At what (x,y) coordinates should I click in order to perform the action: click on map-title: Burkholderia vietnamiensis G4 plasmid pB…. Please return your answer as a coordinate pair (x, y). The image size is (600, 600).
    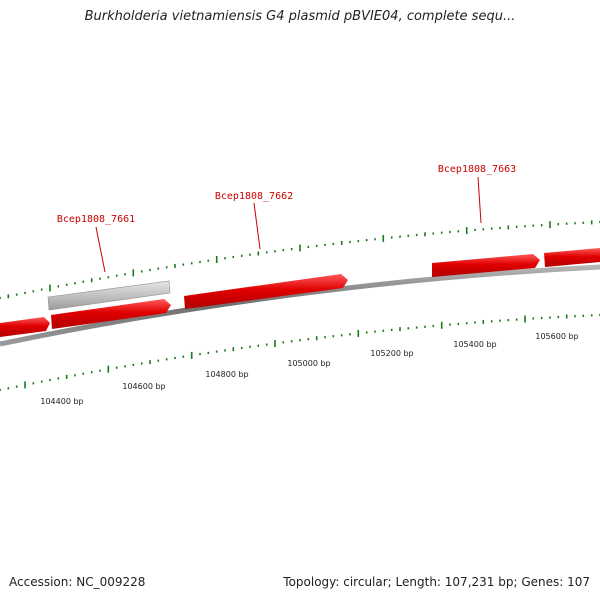
    Looking at the image, I should click on (300, 16).